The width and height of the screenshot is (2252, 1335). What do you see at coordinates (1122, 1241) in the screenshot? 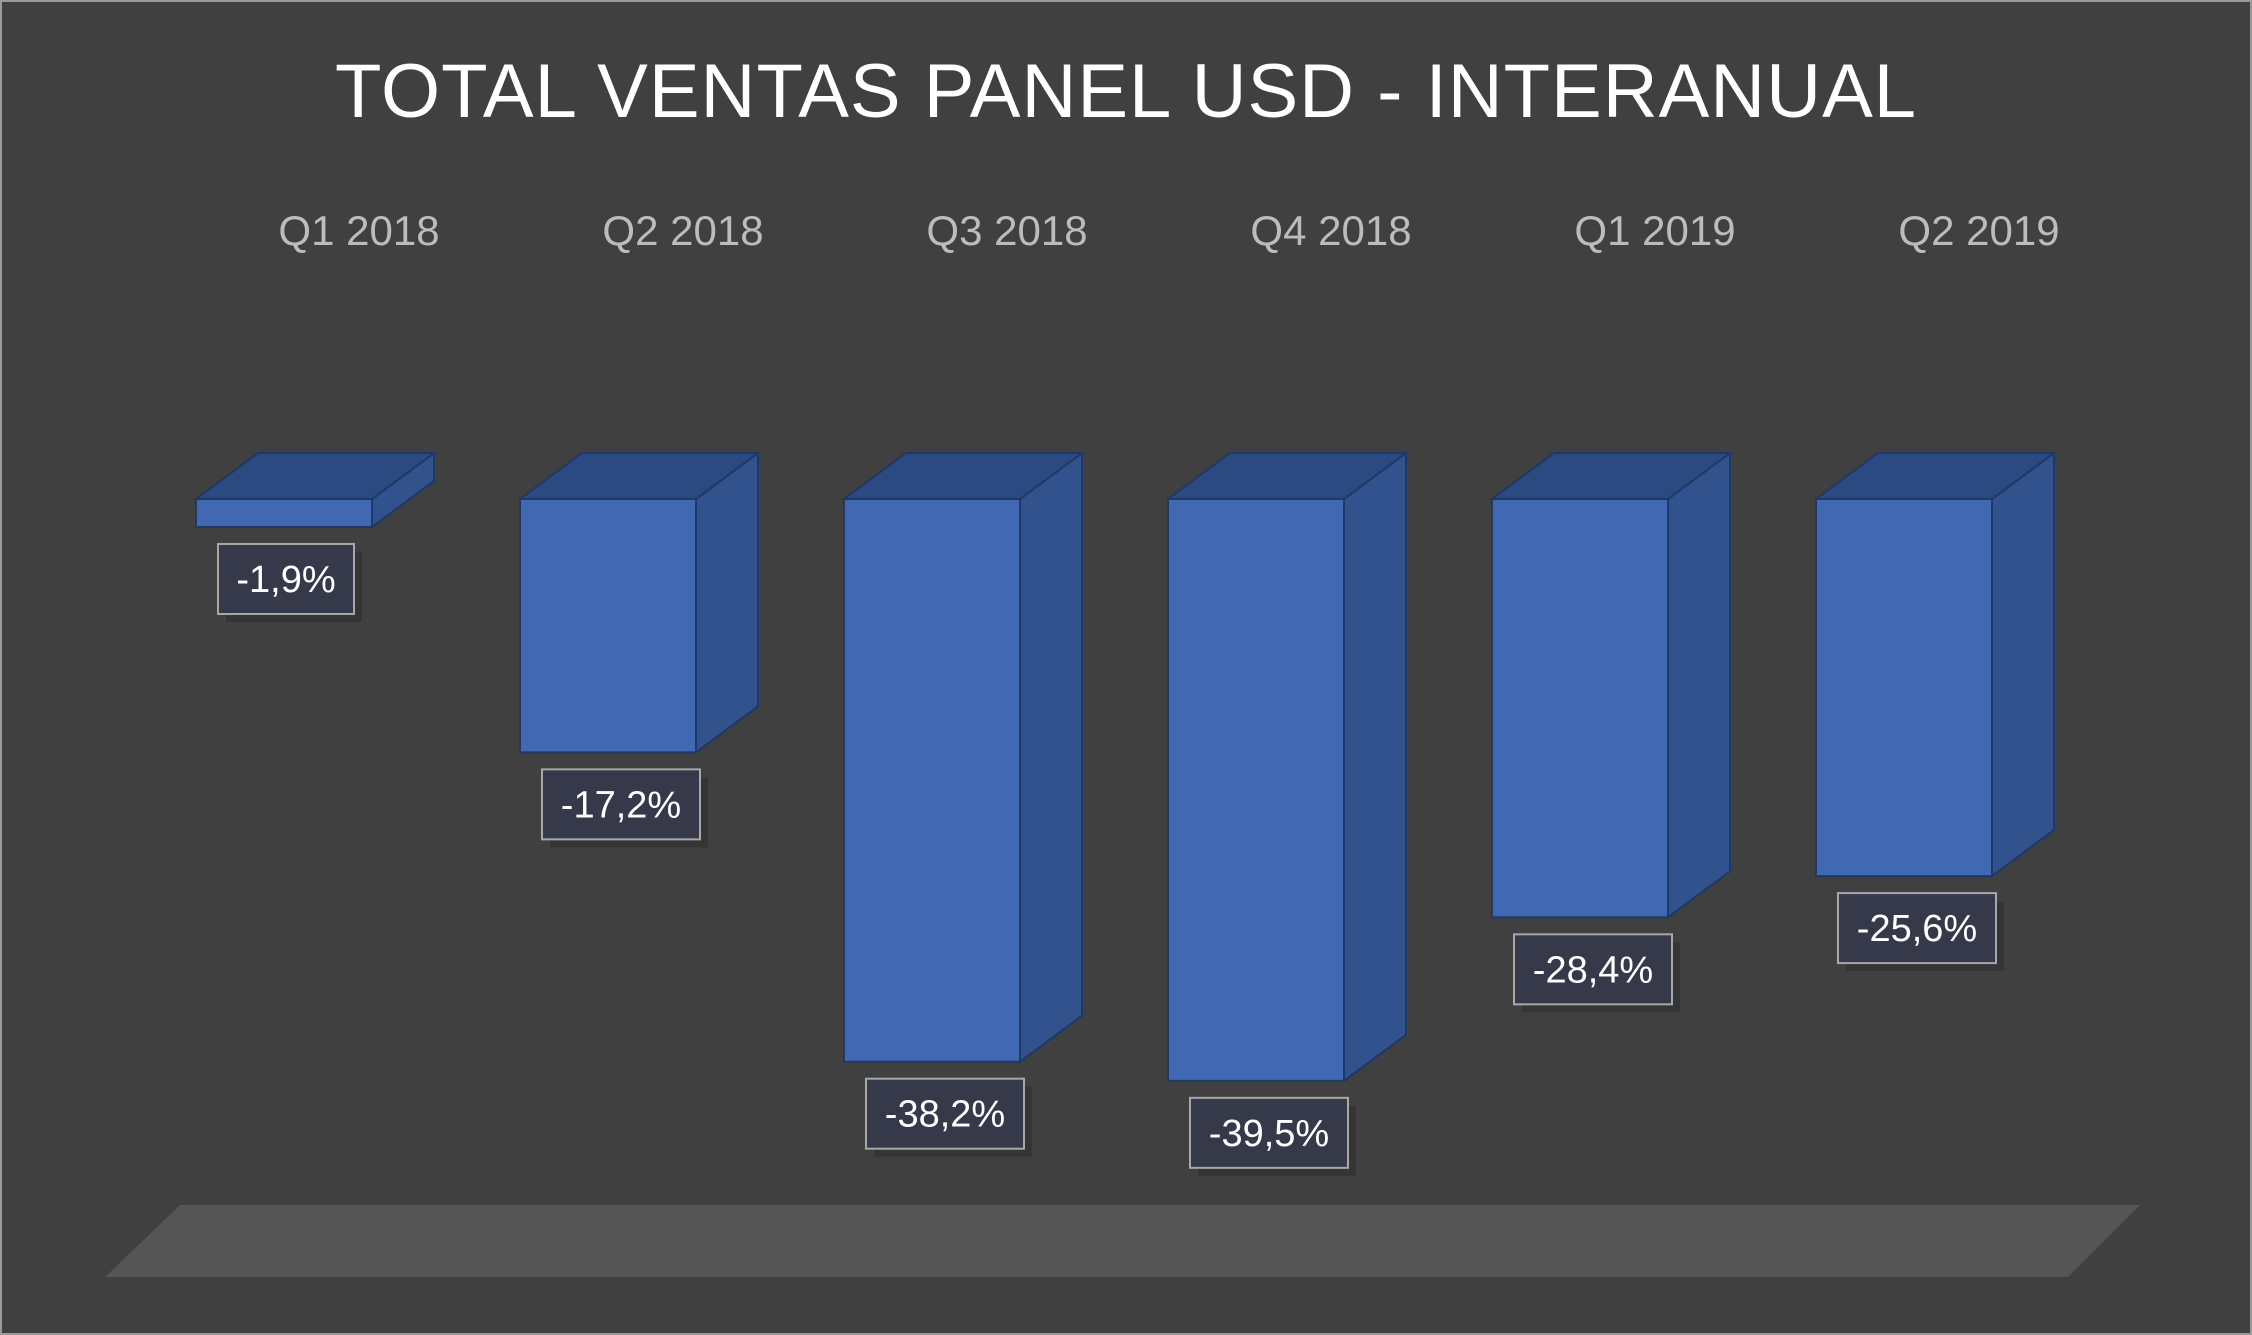
I see `chart-floor` at bounding box center [1122, 1241].